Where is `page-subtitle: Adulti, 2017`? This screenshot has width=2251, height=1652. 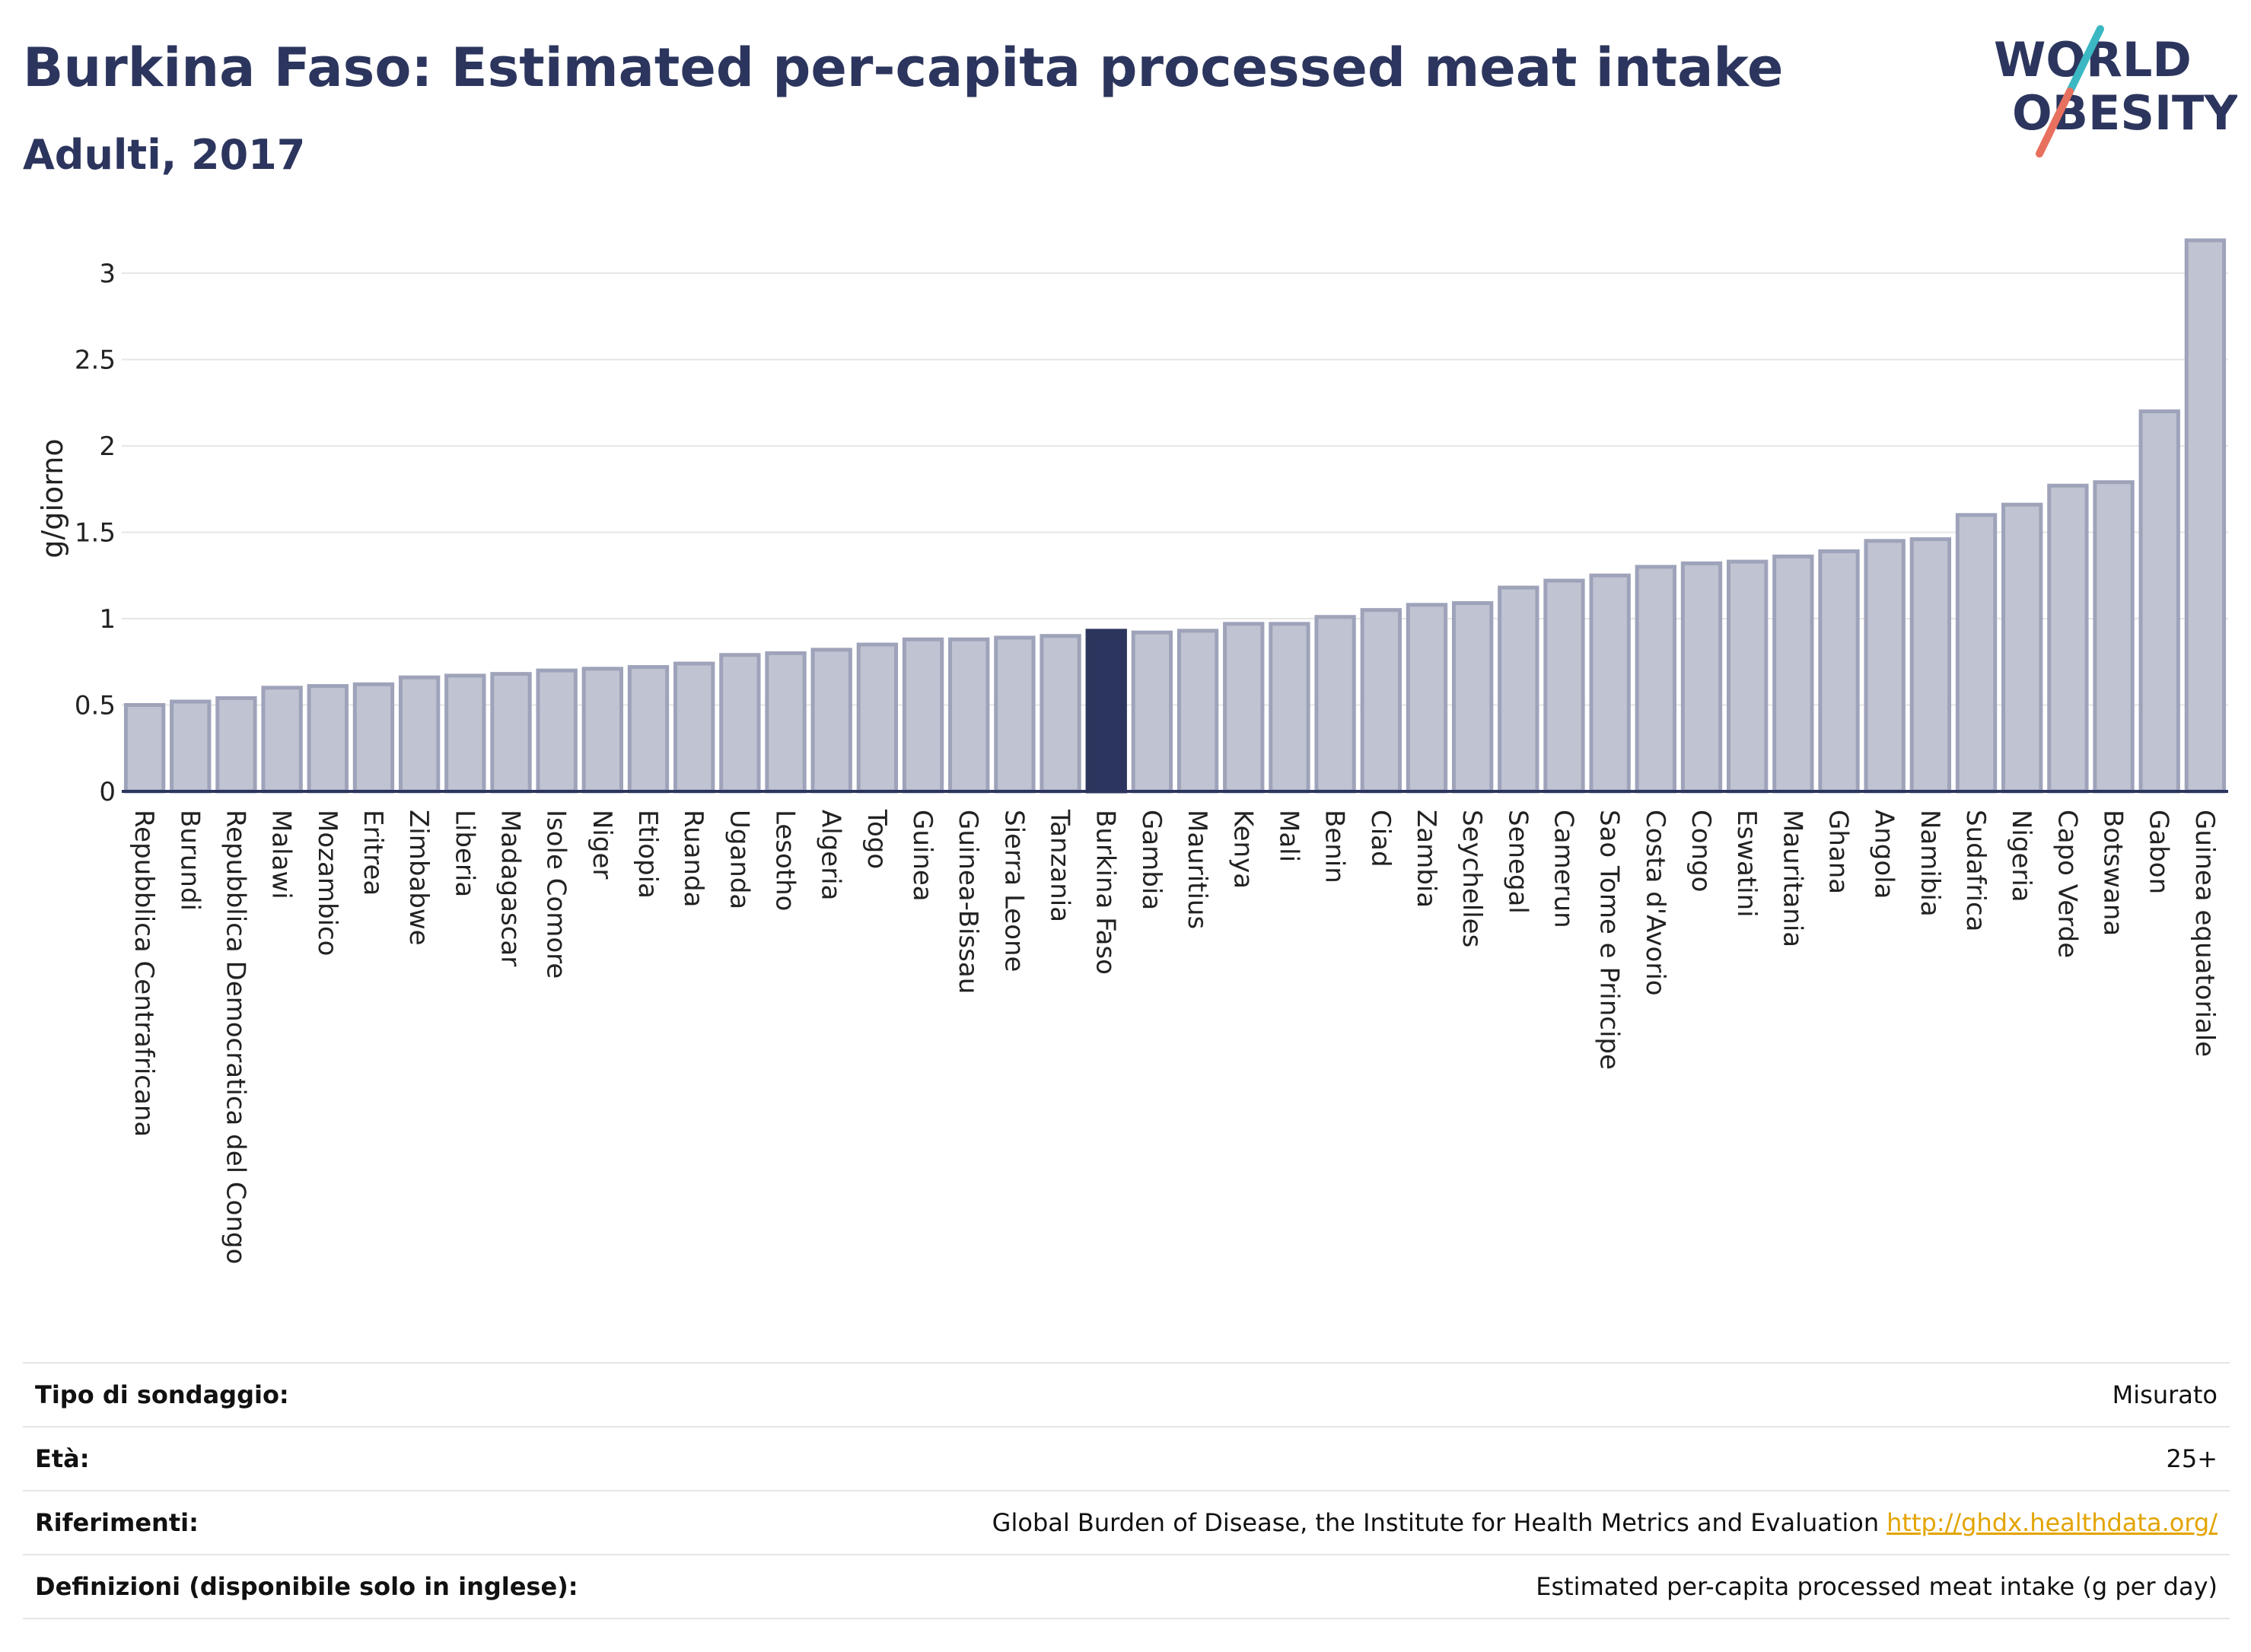 page-subtitle: Adulti, 2017 is located at coordinates (164, 155).